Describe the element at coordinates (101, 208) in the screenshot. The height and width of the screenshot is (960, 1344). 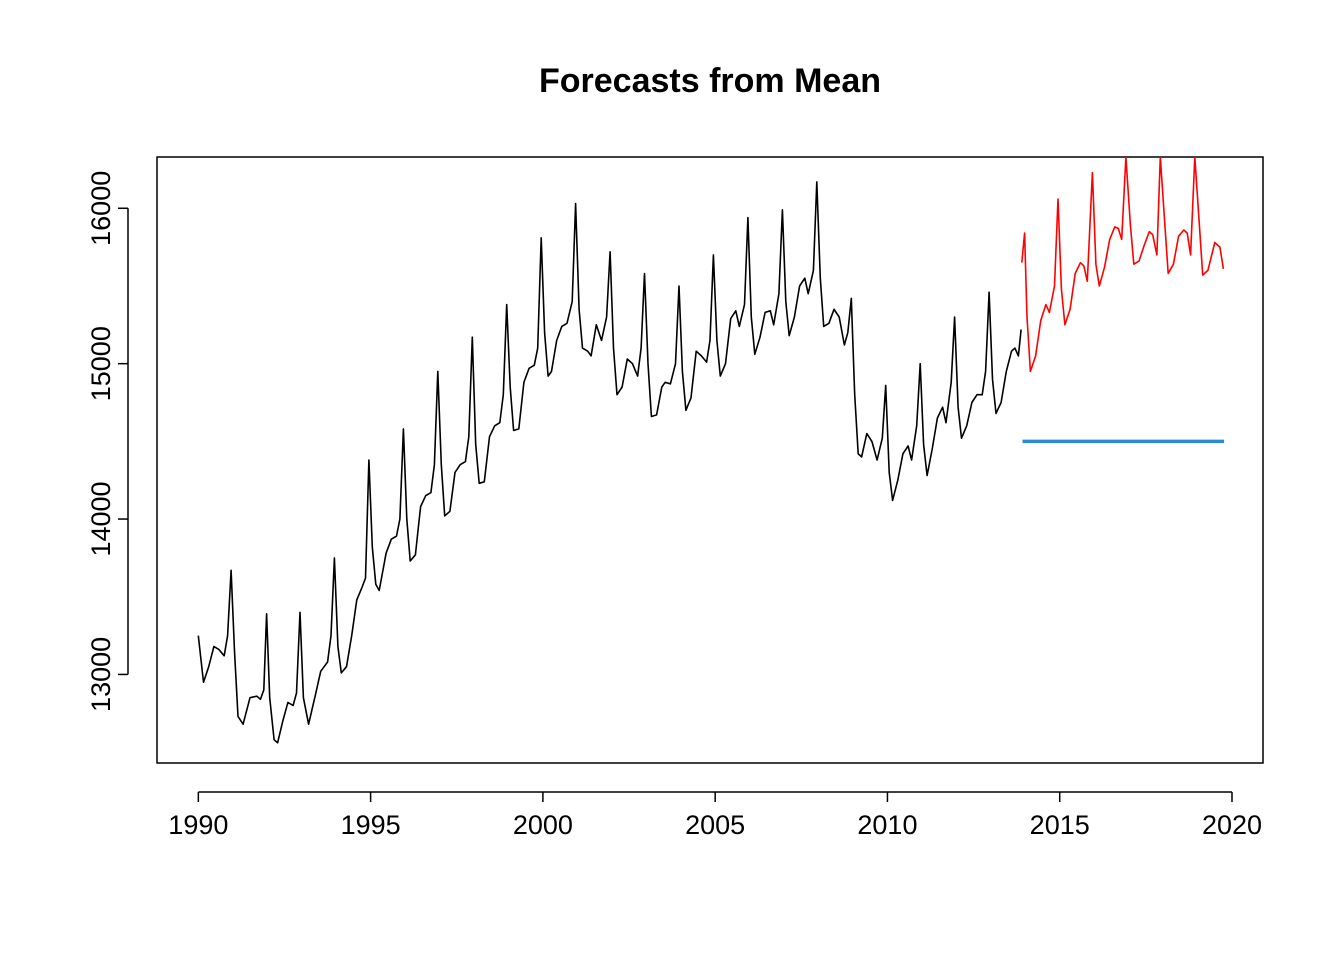
I see `y-tick-label: 16000` at that location.